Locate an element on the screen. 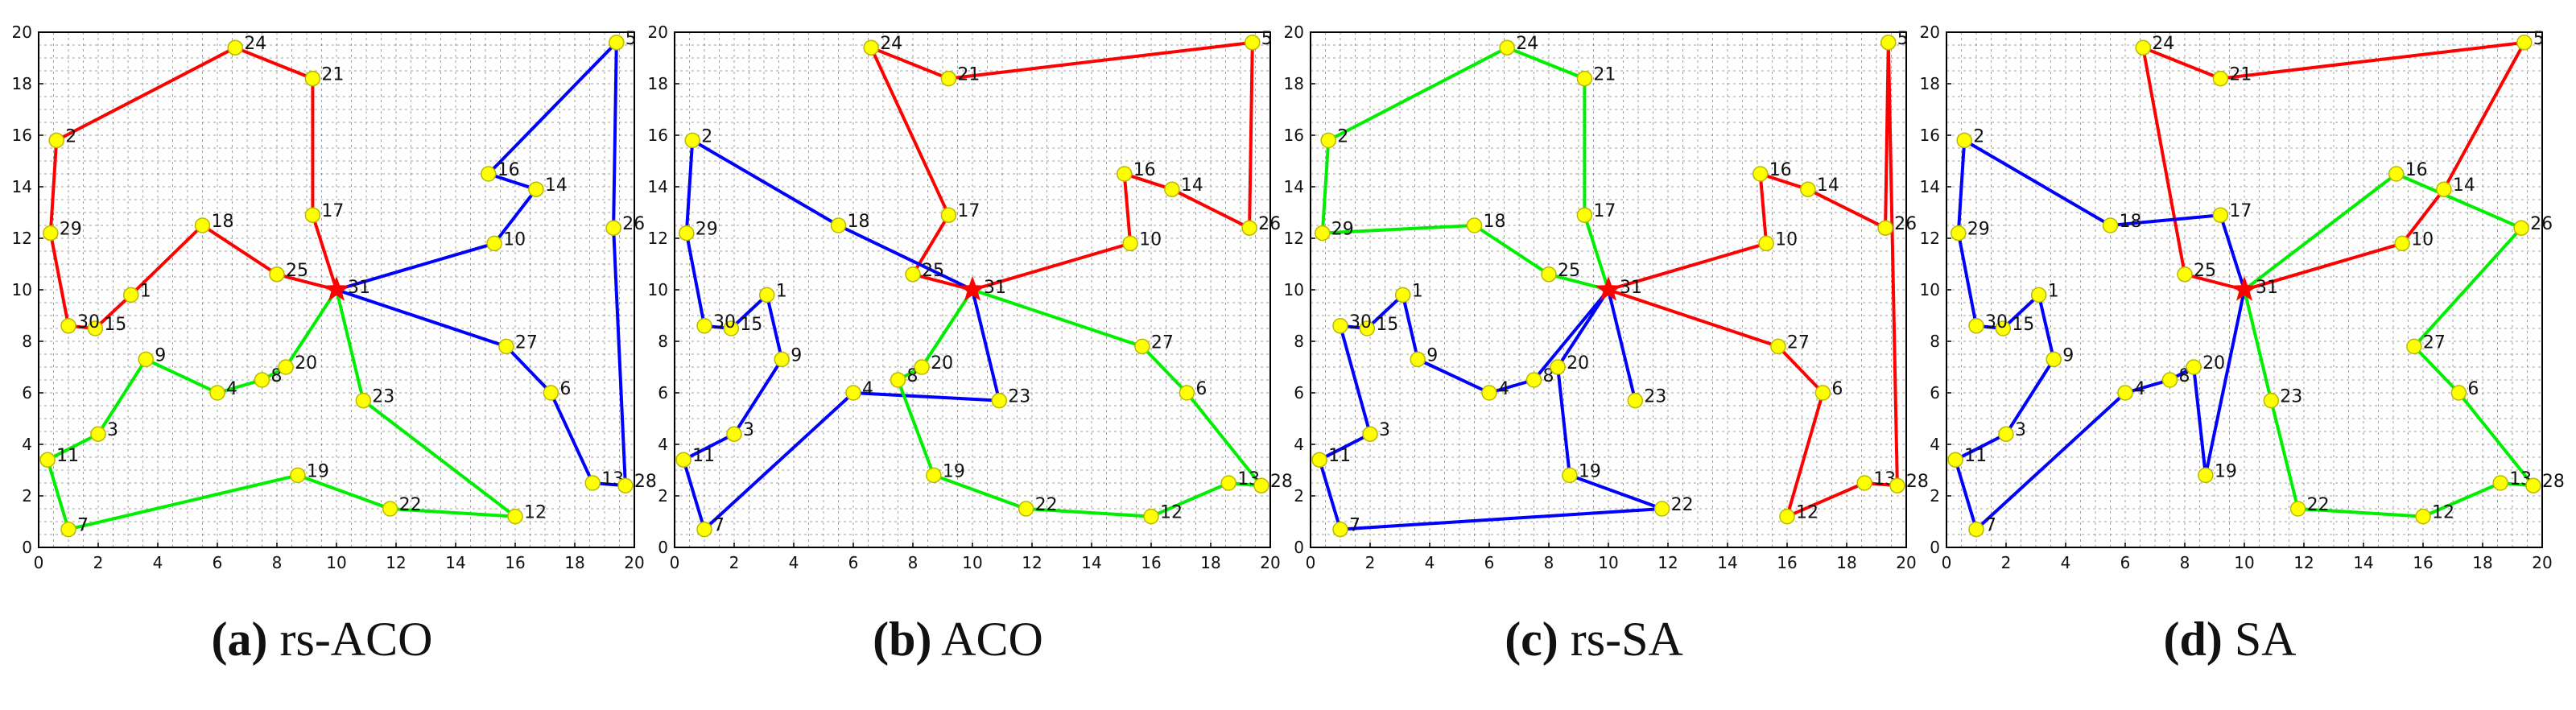 This screenshot has height=710, width=2576. node-label-23: 23 is located at coordinates (1019, 397).